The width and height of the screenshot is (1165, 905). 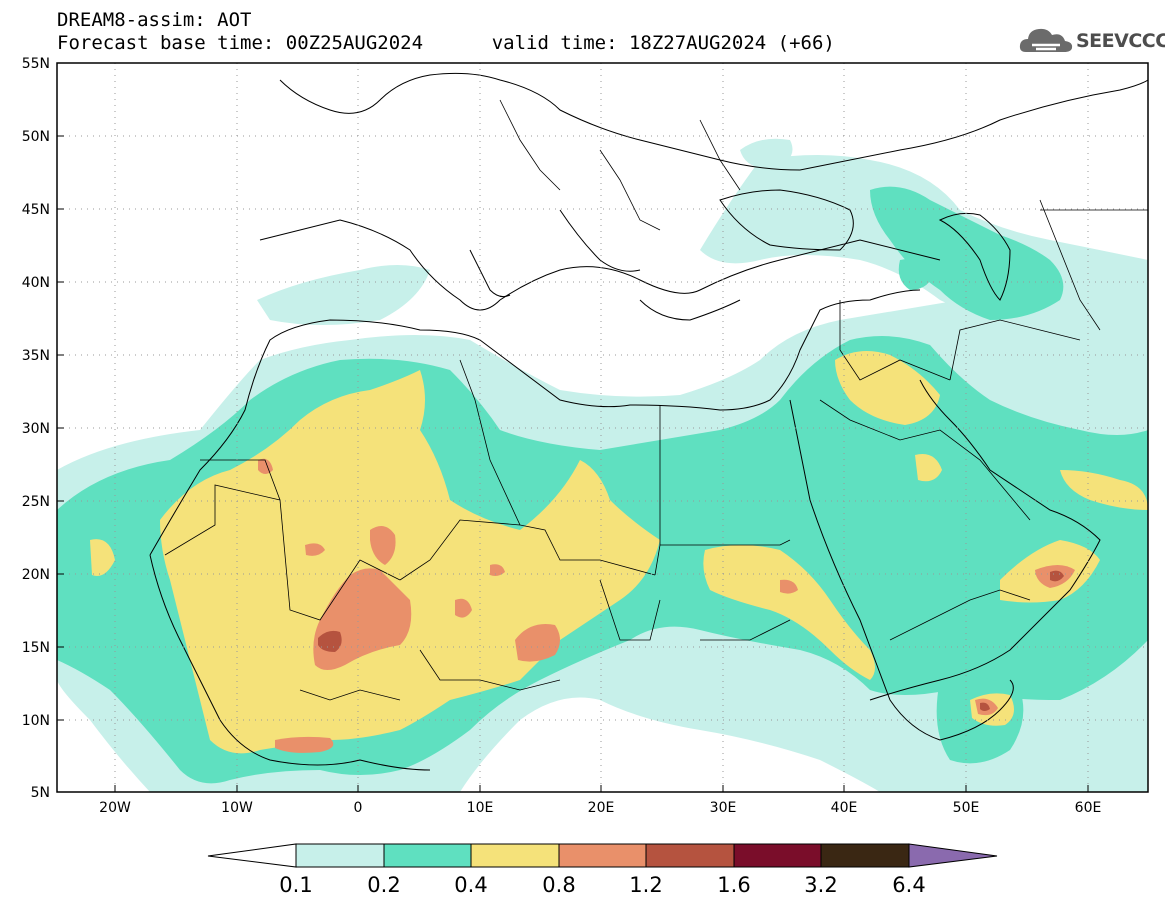 What do you see at coordinates (723, 808) in the screenshot?
I see `lon-label: 30E` at bounding box center [723, 808].